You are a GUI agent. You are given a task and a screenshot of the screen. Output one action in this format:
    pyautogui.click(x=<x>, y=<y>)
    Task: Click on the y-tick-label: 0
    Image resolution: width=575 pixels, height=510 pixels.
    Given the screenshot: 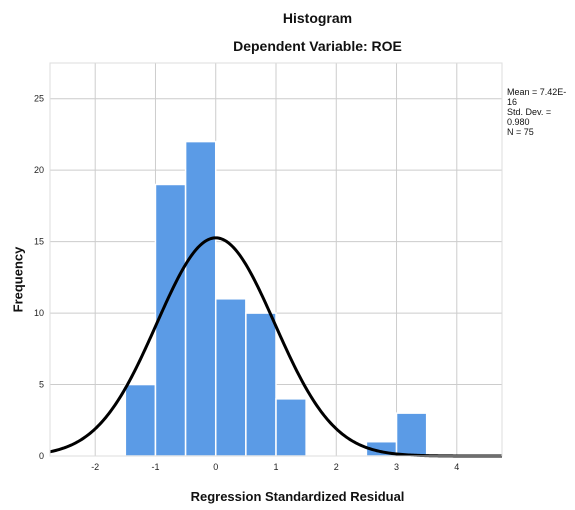 What is the action you would take?
    pyautogui.click(x=41, y=456)
    